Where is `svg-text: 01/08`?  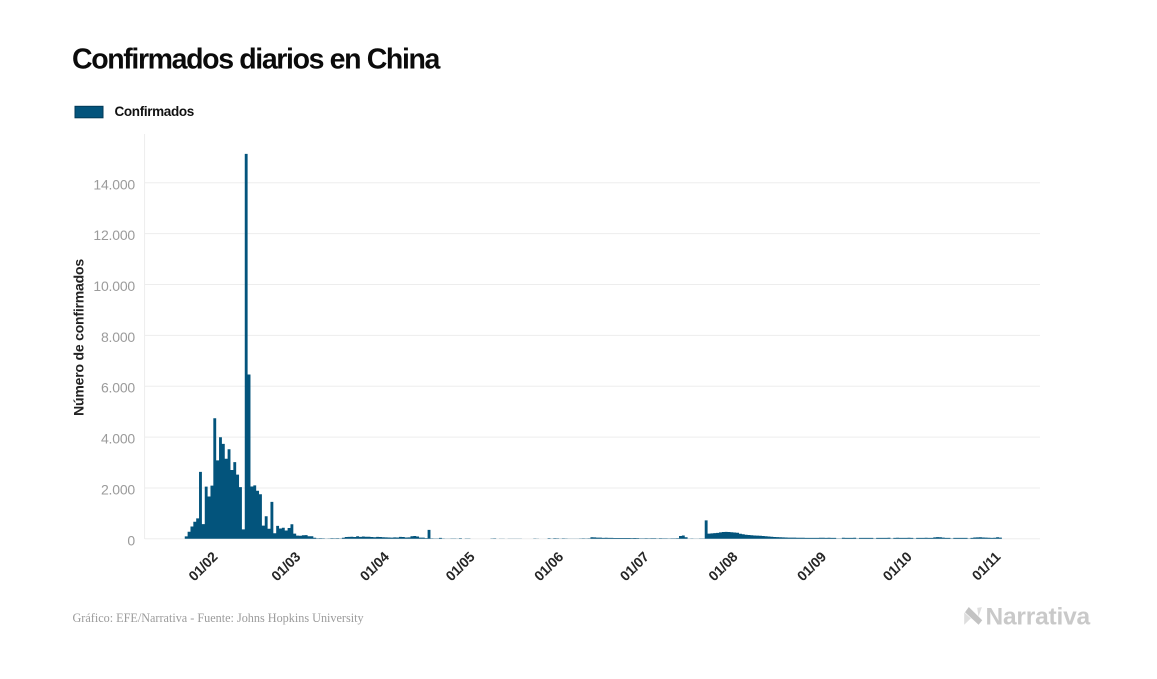
svg-text: 01/08 is located at coordinates (723, 566).